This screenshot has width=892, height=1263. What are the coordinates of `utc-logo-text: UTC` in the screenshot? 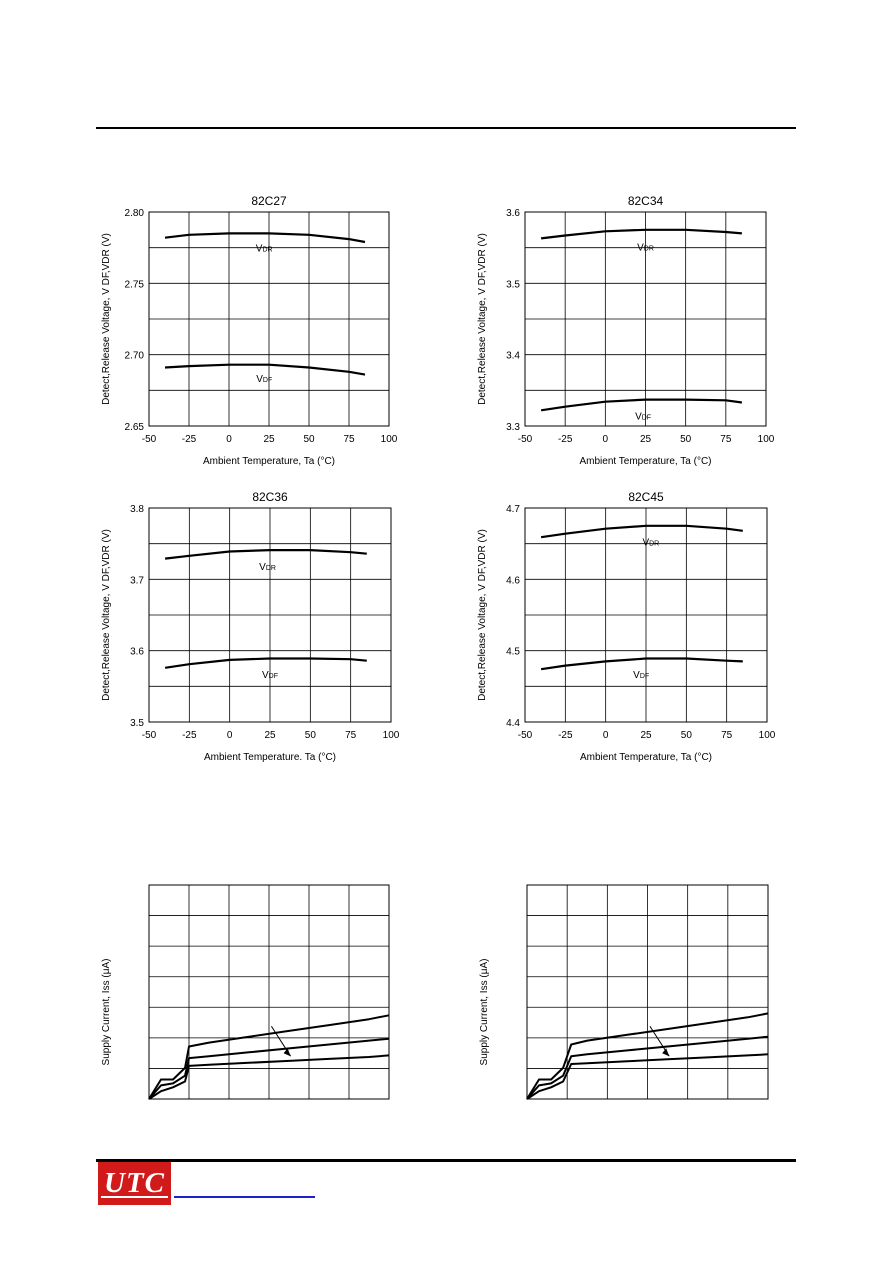 It's located at (134, 1183).